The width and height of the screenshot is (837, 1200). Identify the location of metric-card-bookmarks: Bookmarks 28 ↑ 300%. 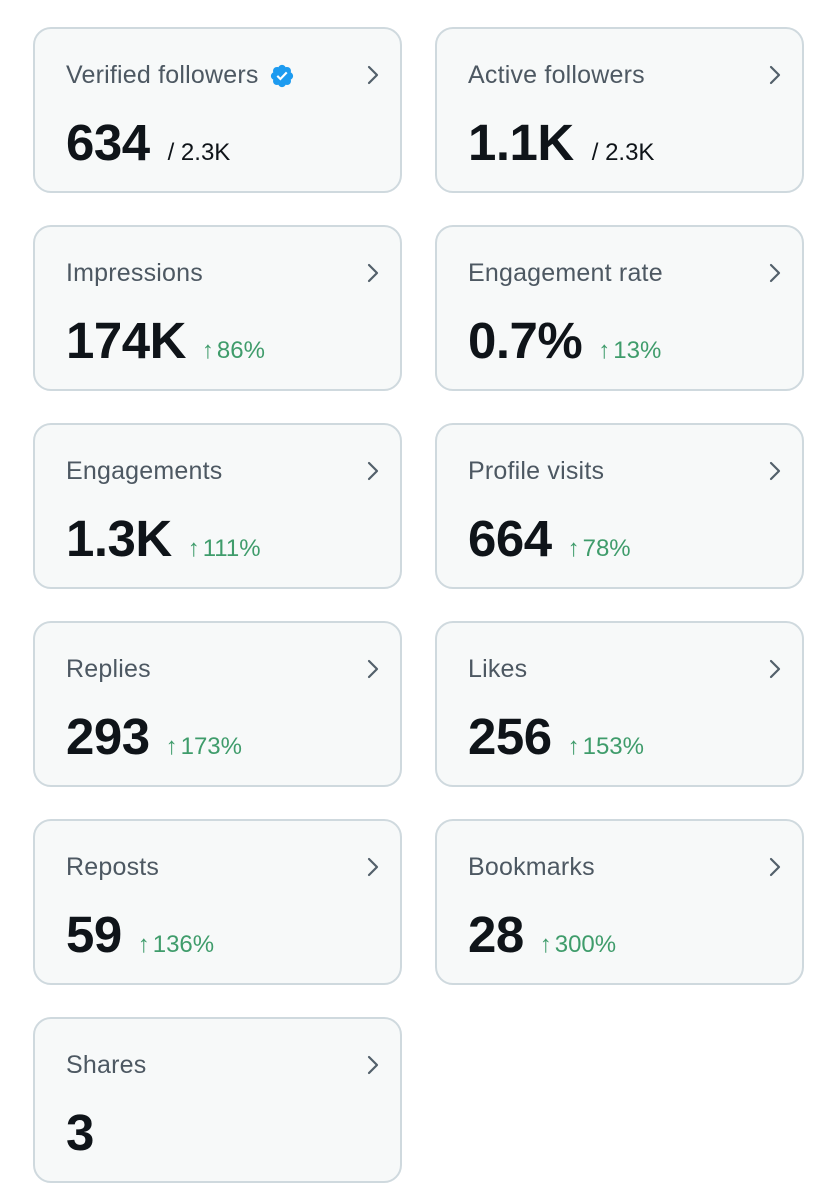
(619, 902).